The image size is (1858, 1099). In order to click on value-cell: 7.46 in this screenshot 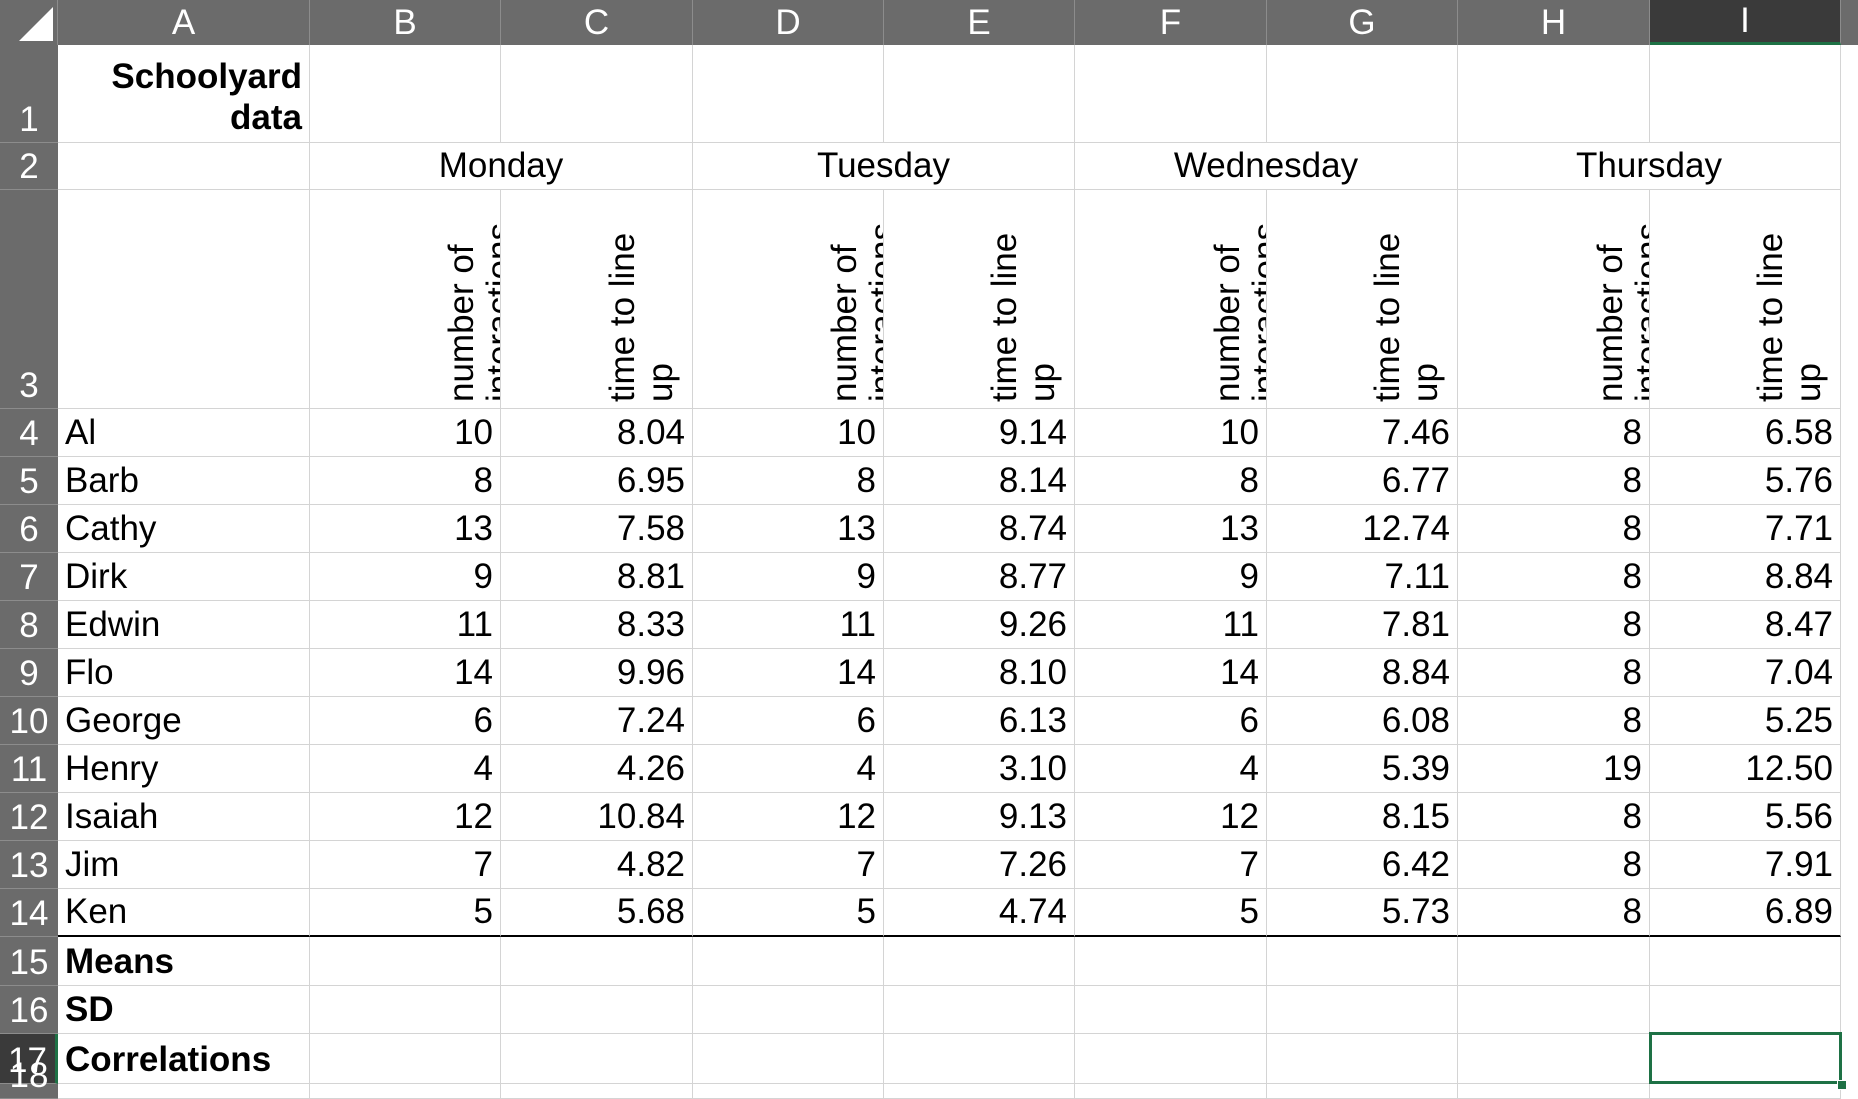, I will do `click(1362, 433)`.